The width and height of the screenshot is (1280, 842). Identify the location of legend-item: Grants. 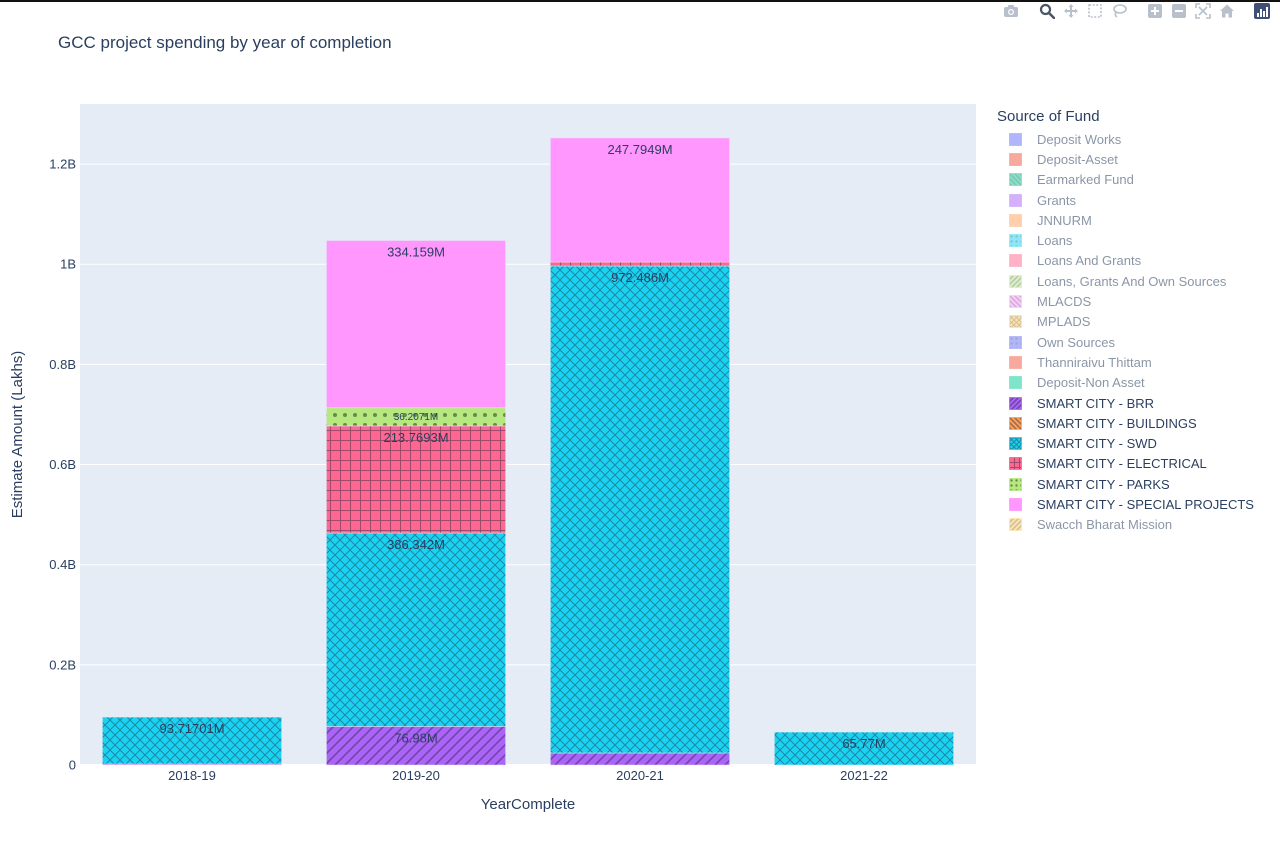
(1137, 200).